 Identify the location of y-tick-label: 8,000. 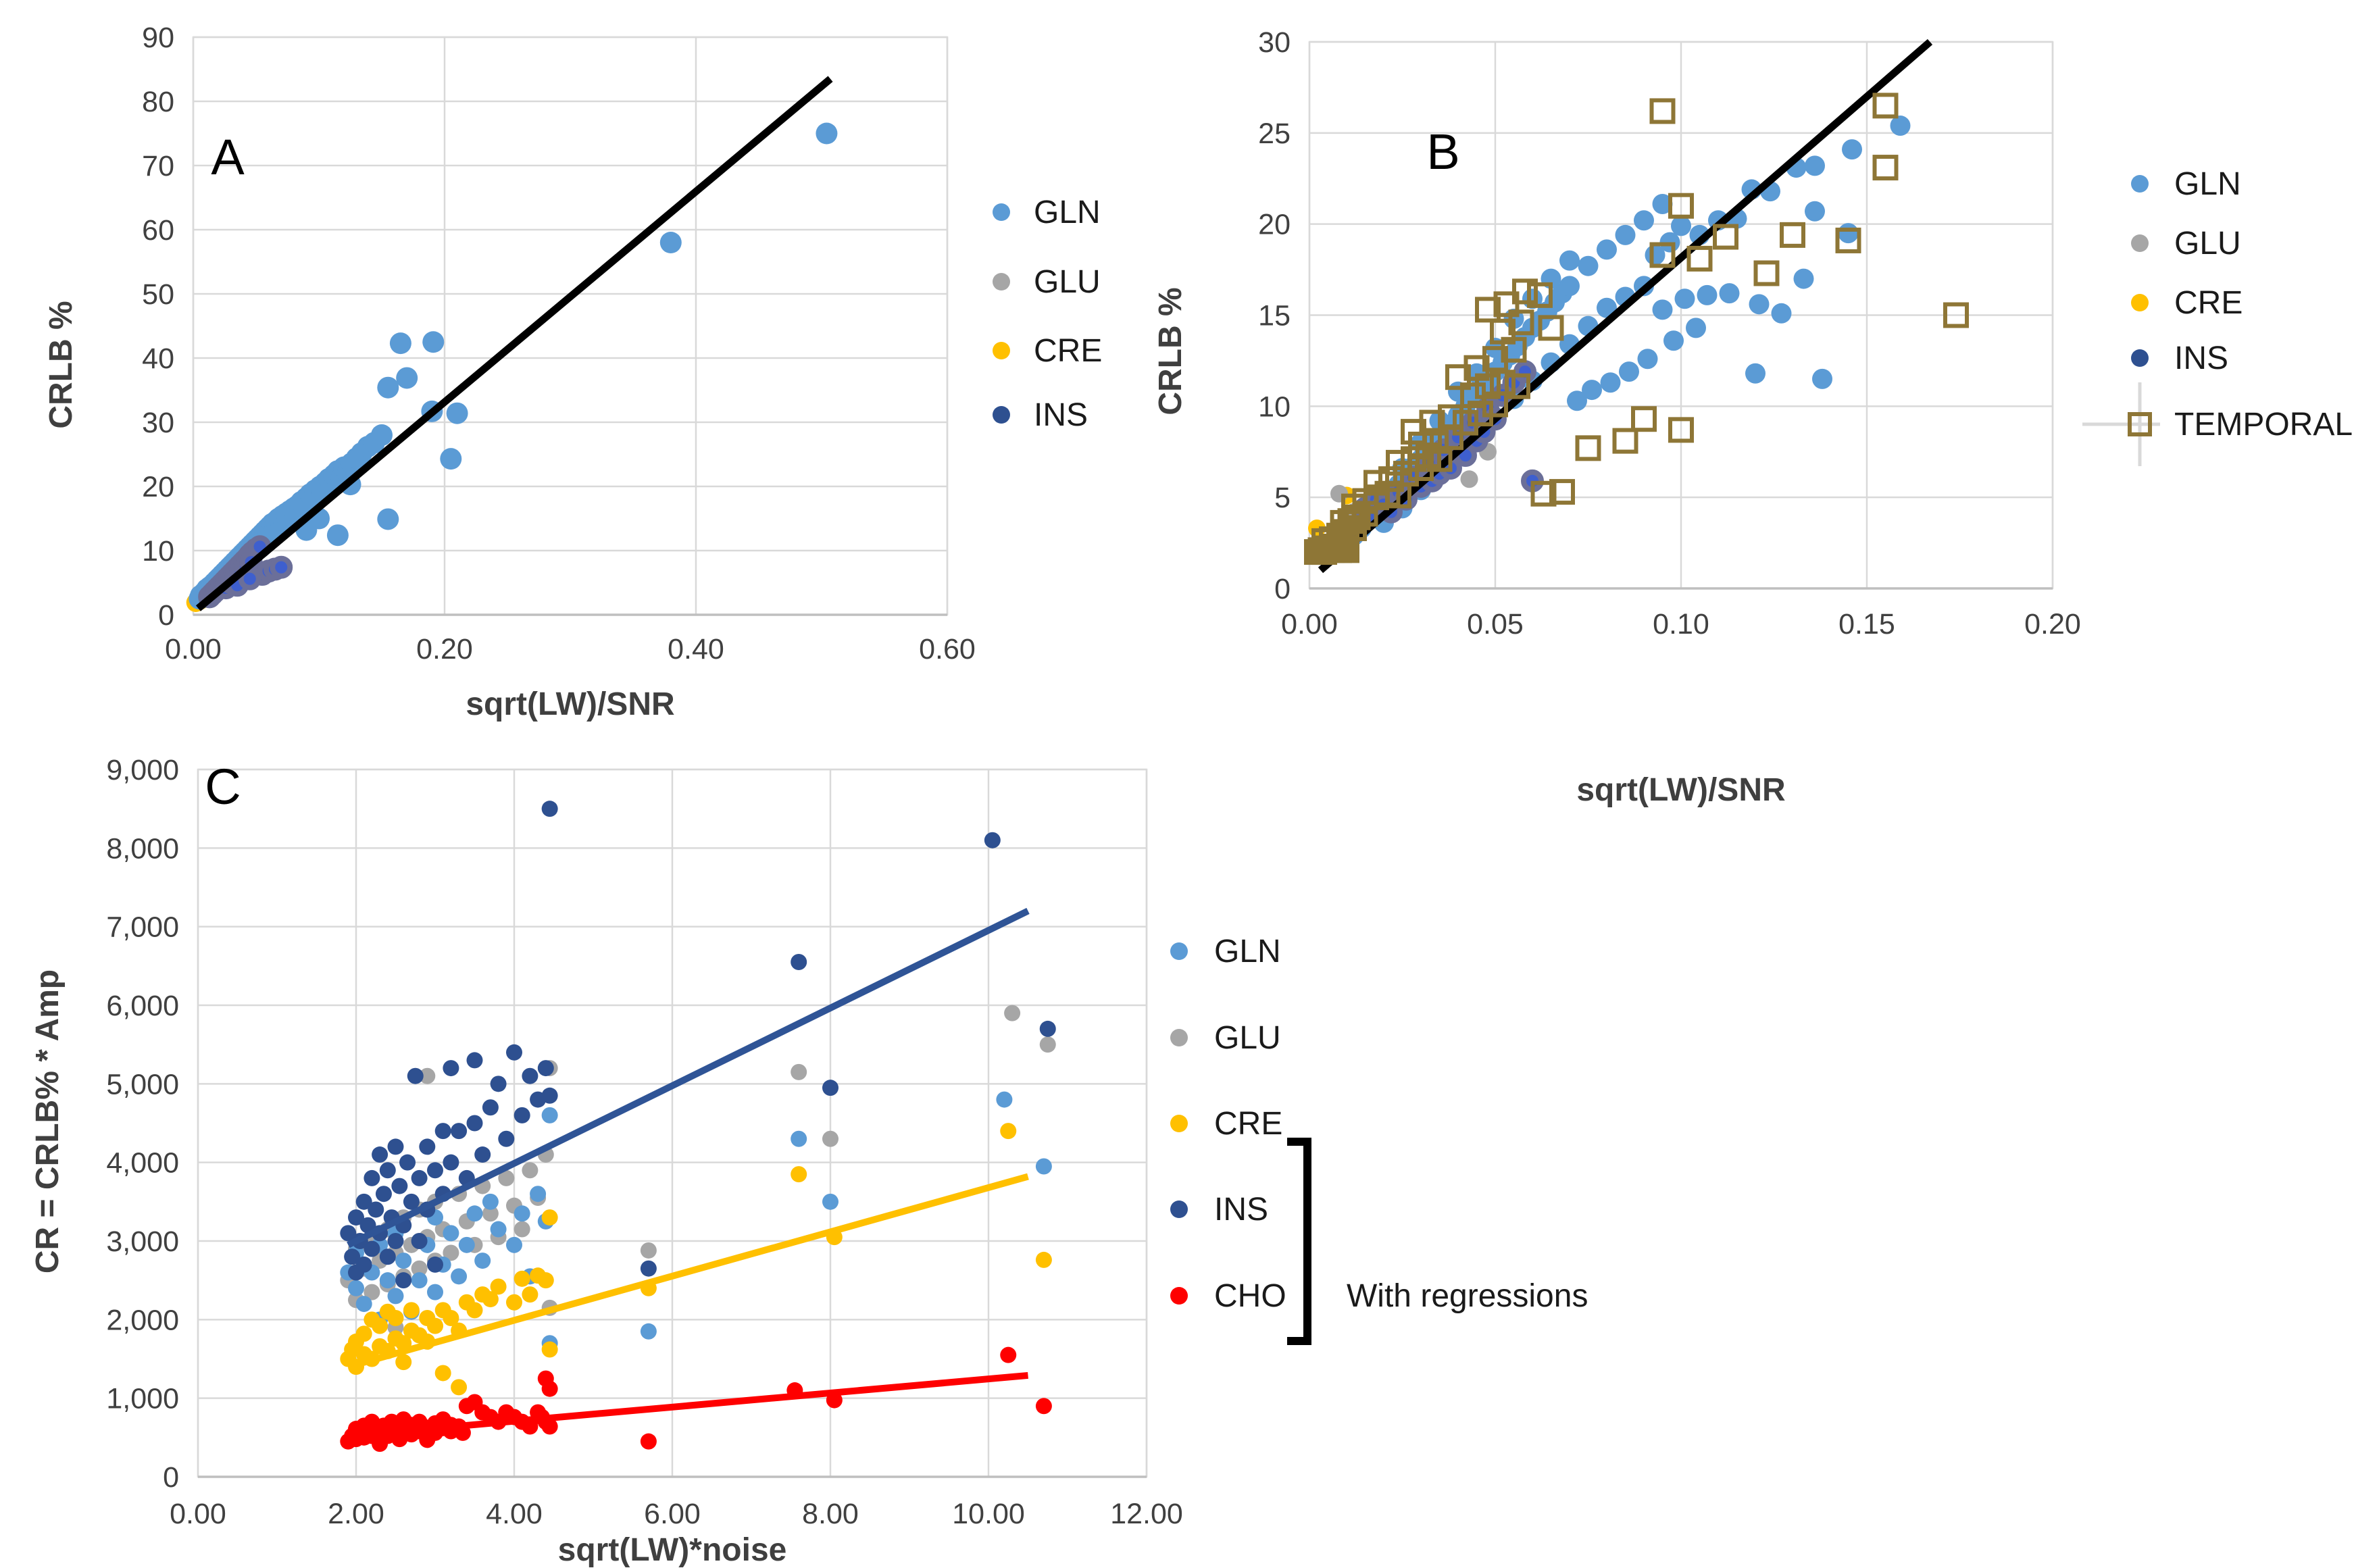
(142, 848).